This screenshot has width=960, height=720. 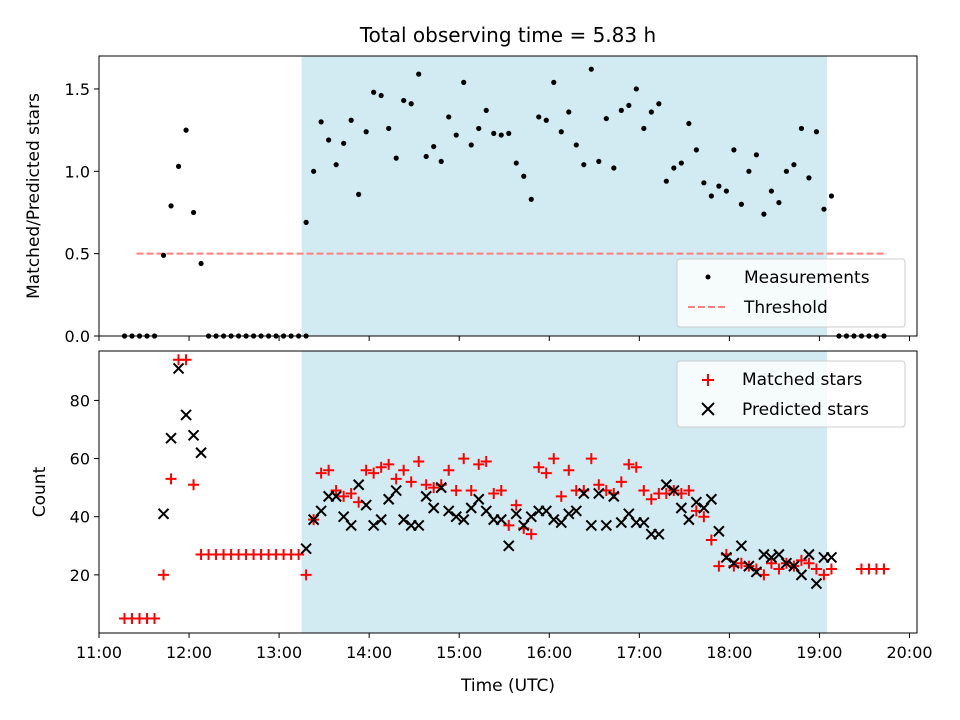 I want to click on legend-measurements-label: Measurements, so click(x=807, y=278).